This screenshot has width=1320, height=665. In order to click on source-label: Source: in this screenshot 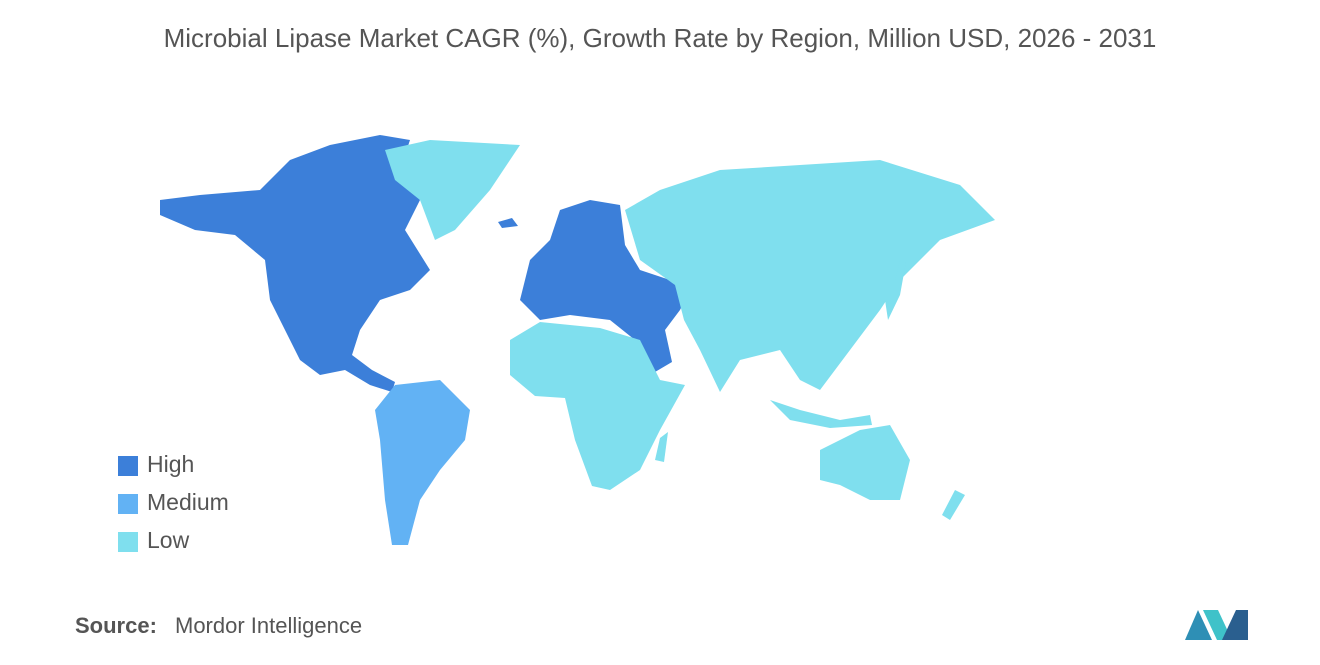, I will do `click(116, 625)`.